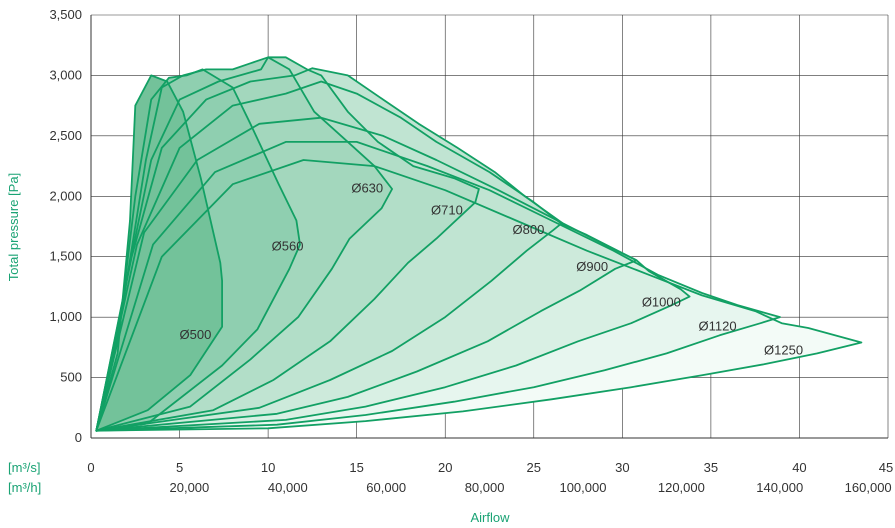 The width and height of the screenshot is (895, 528). Describe the element at coordinates (71, 377) in the screenshot. I see `y-tick-label: 500` at that location.